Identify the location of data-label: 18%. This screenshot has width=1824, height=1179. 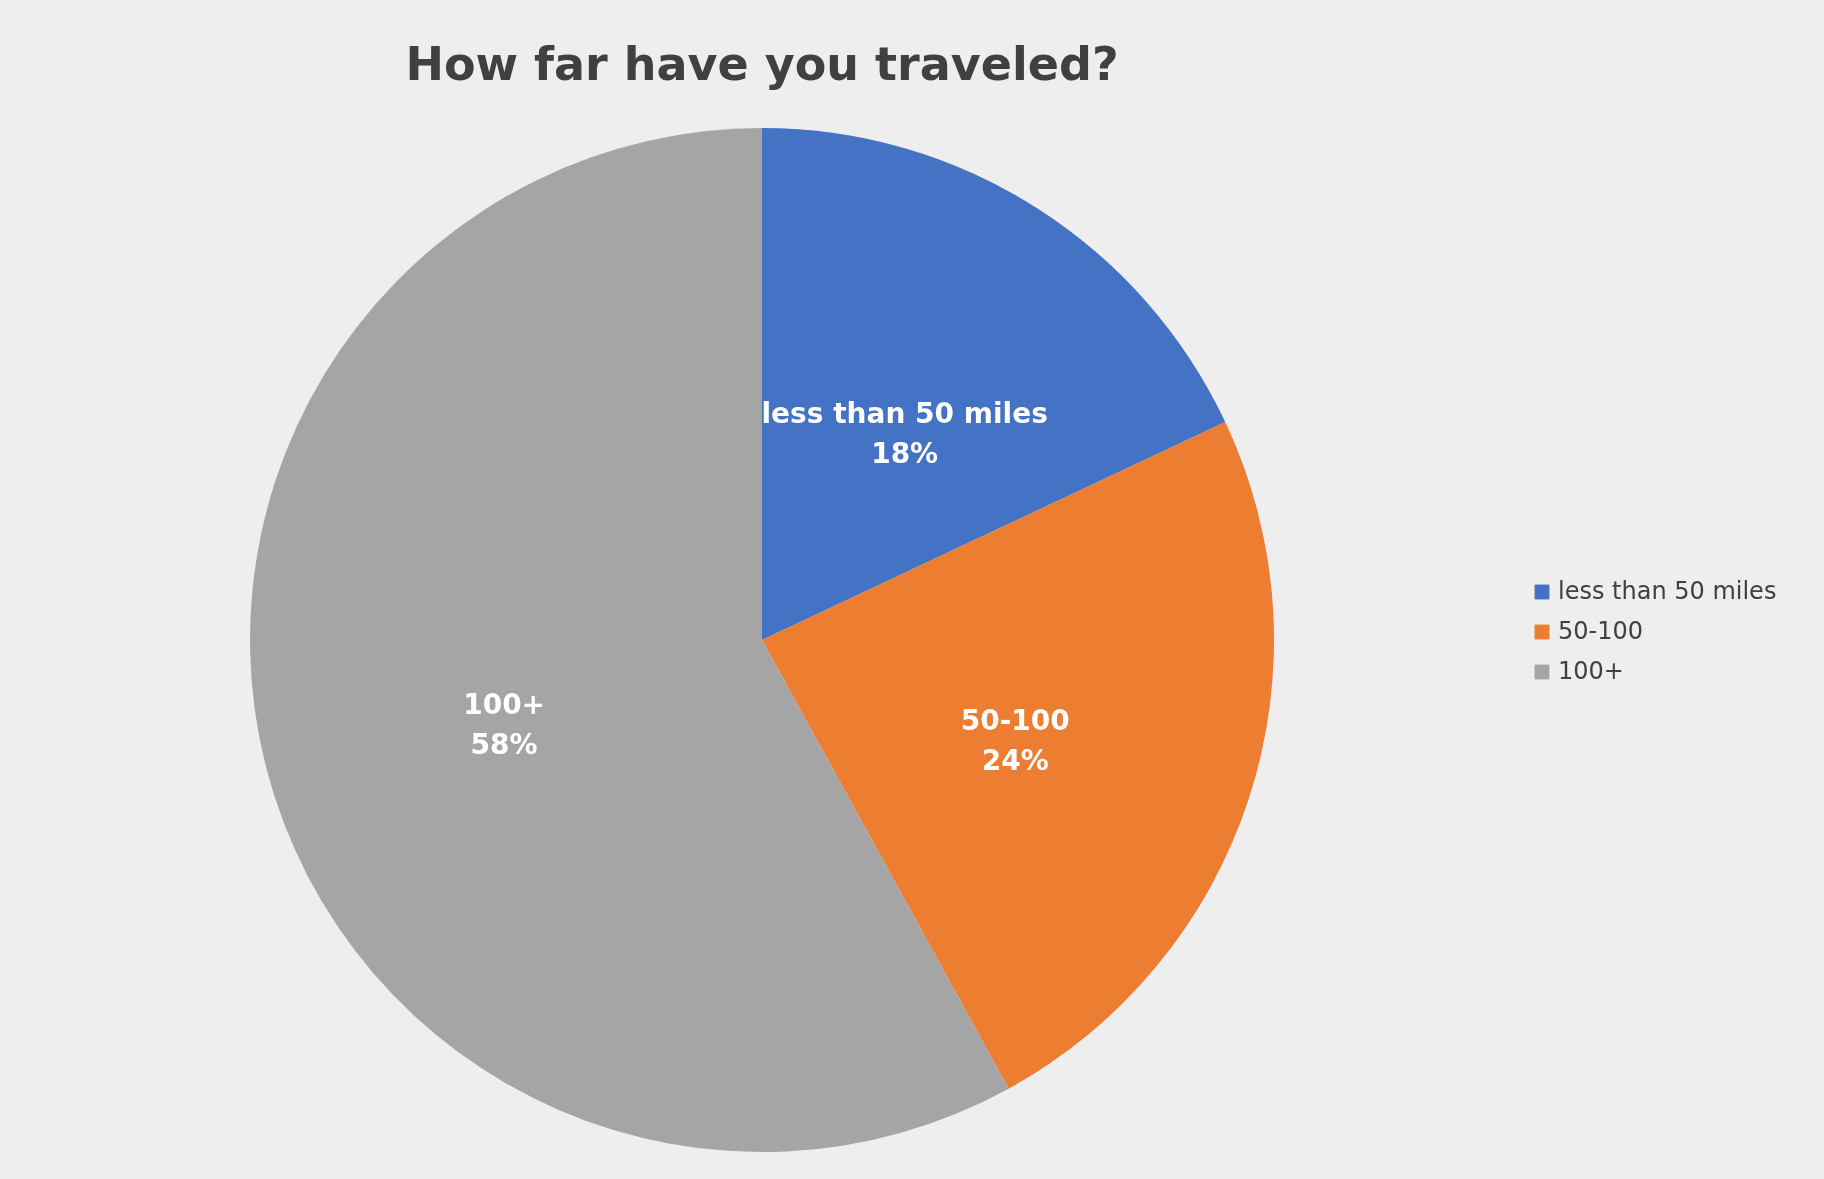
(905, 454).